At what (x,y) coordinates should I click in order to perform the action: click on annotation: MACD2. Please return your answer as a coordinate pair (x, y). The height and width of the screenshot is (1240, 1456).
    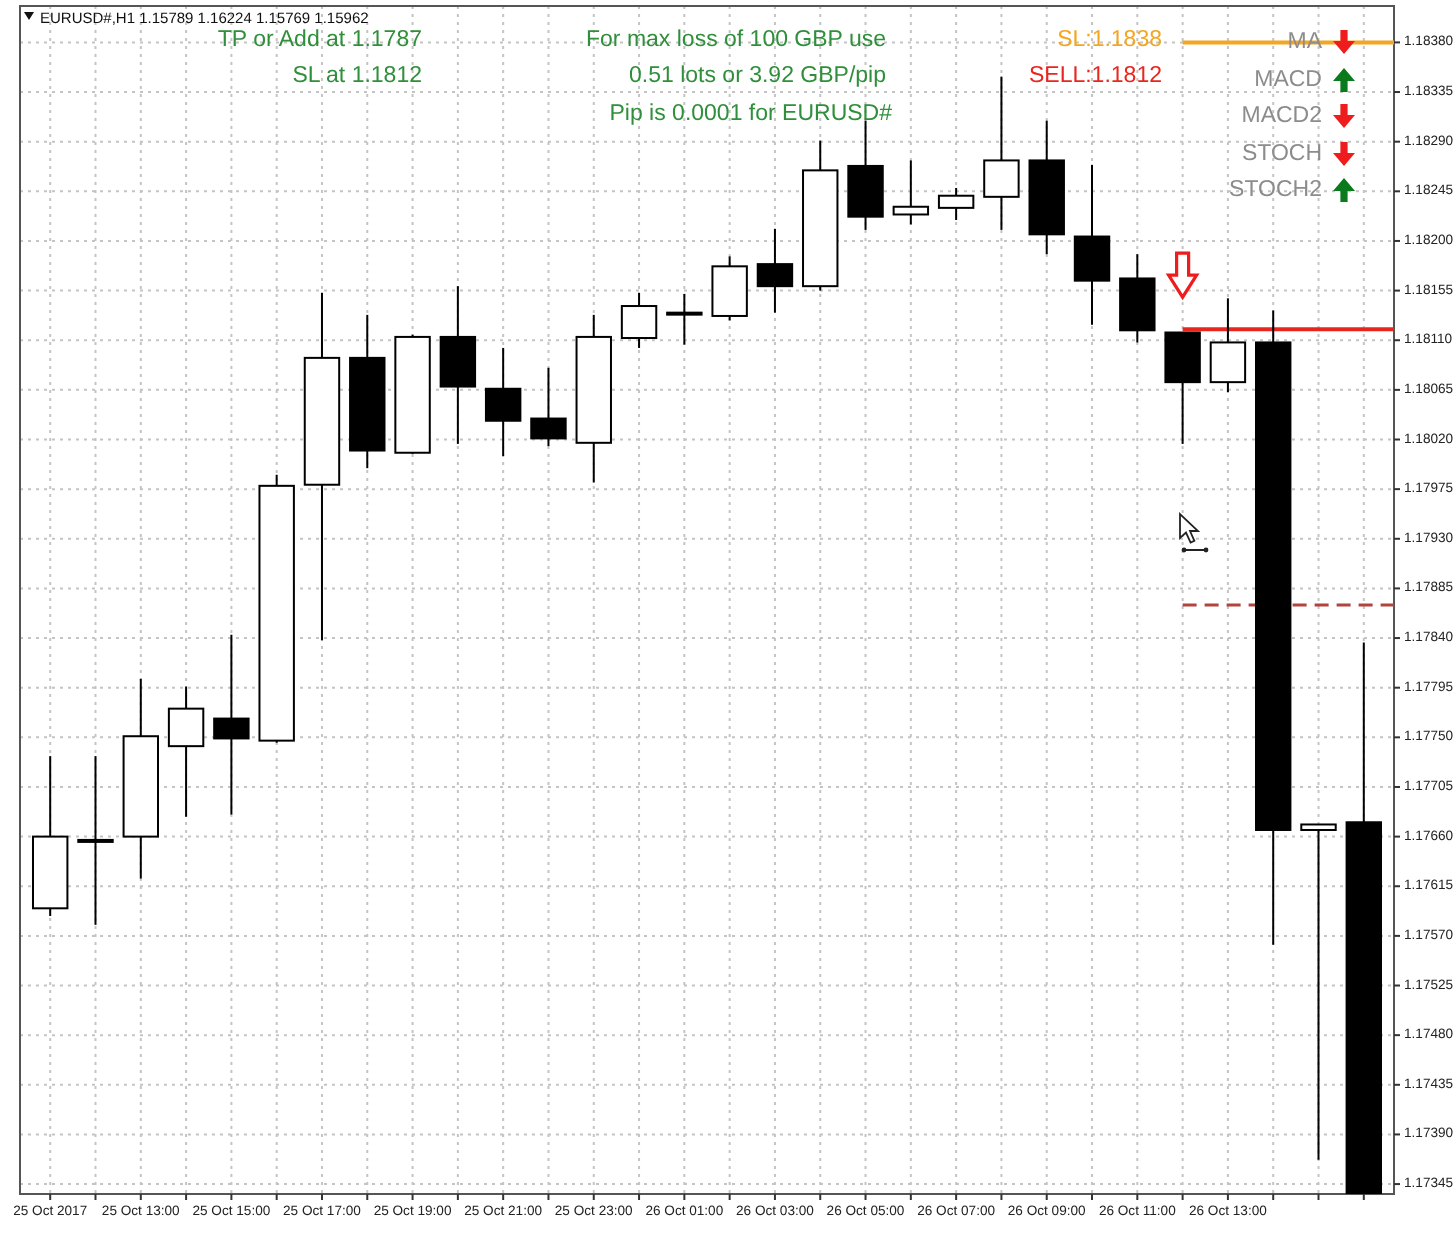
    Looking at the image, I should click on (1281, 116).